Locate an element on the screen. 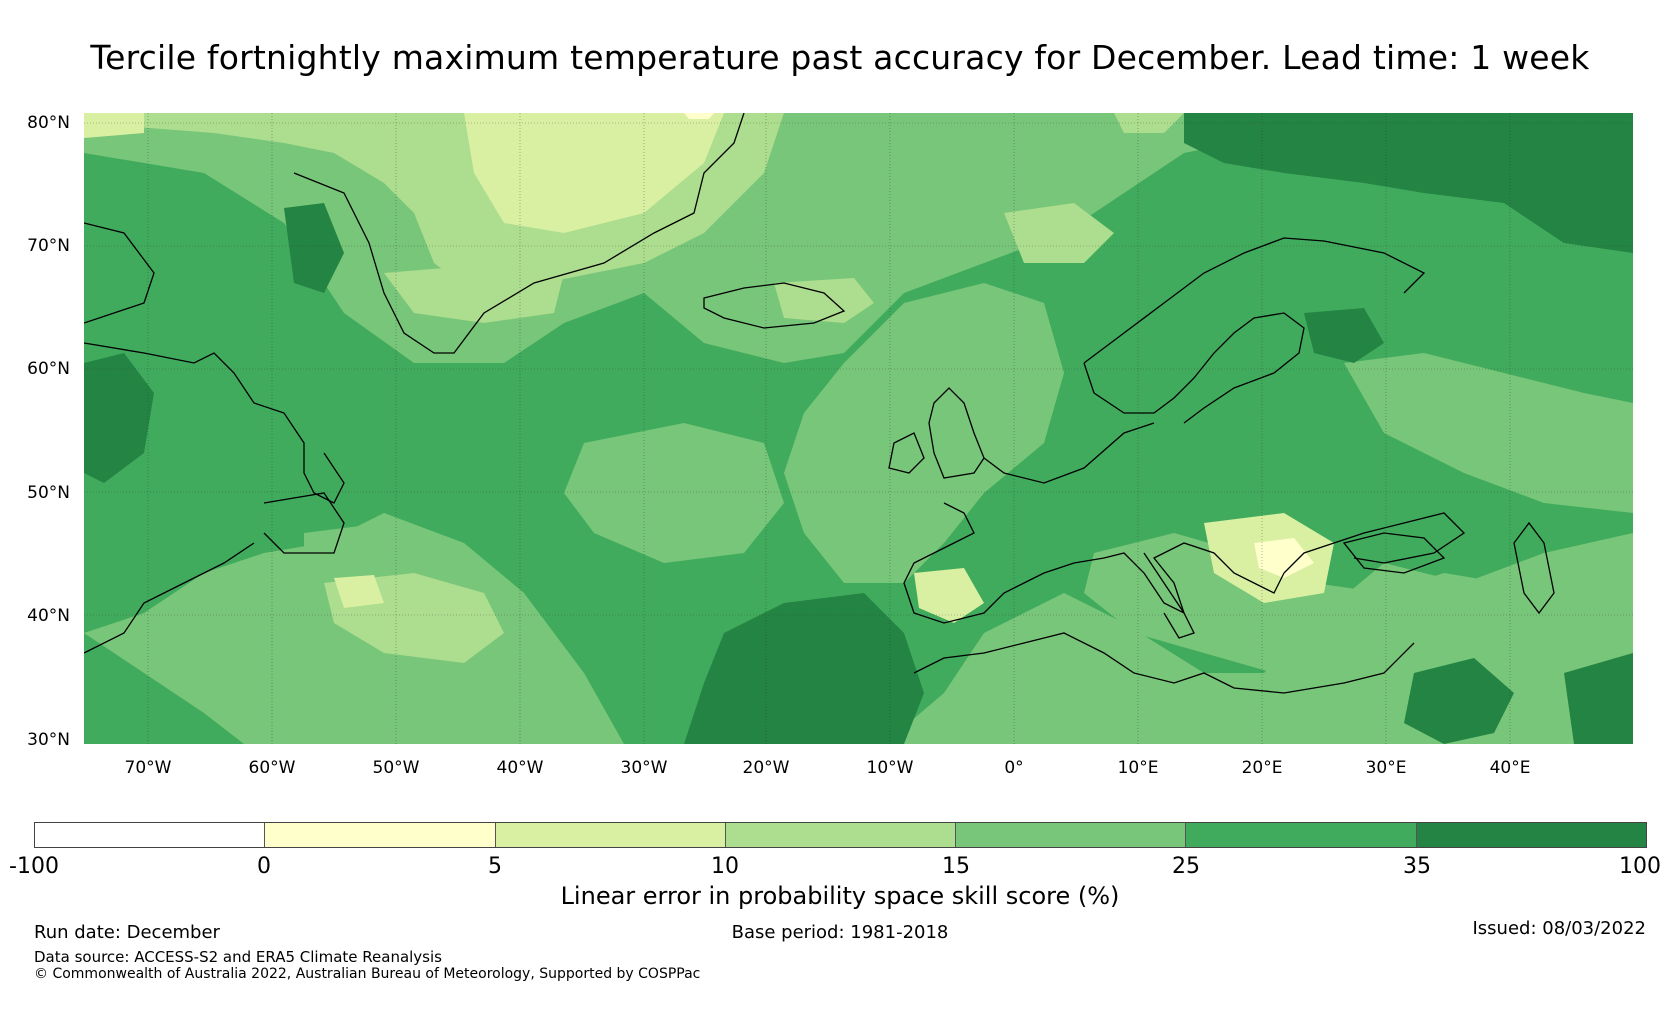 This screenshot has height=1020, width=1680. lat-label-40n: 40°N is located at coordinates (48, 616).